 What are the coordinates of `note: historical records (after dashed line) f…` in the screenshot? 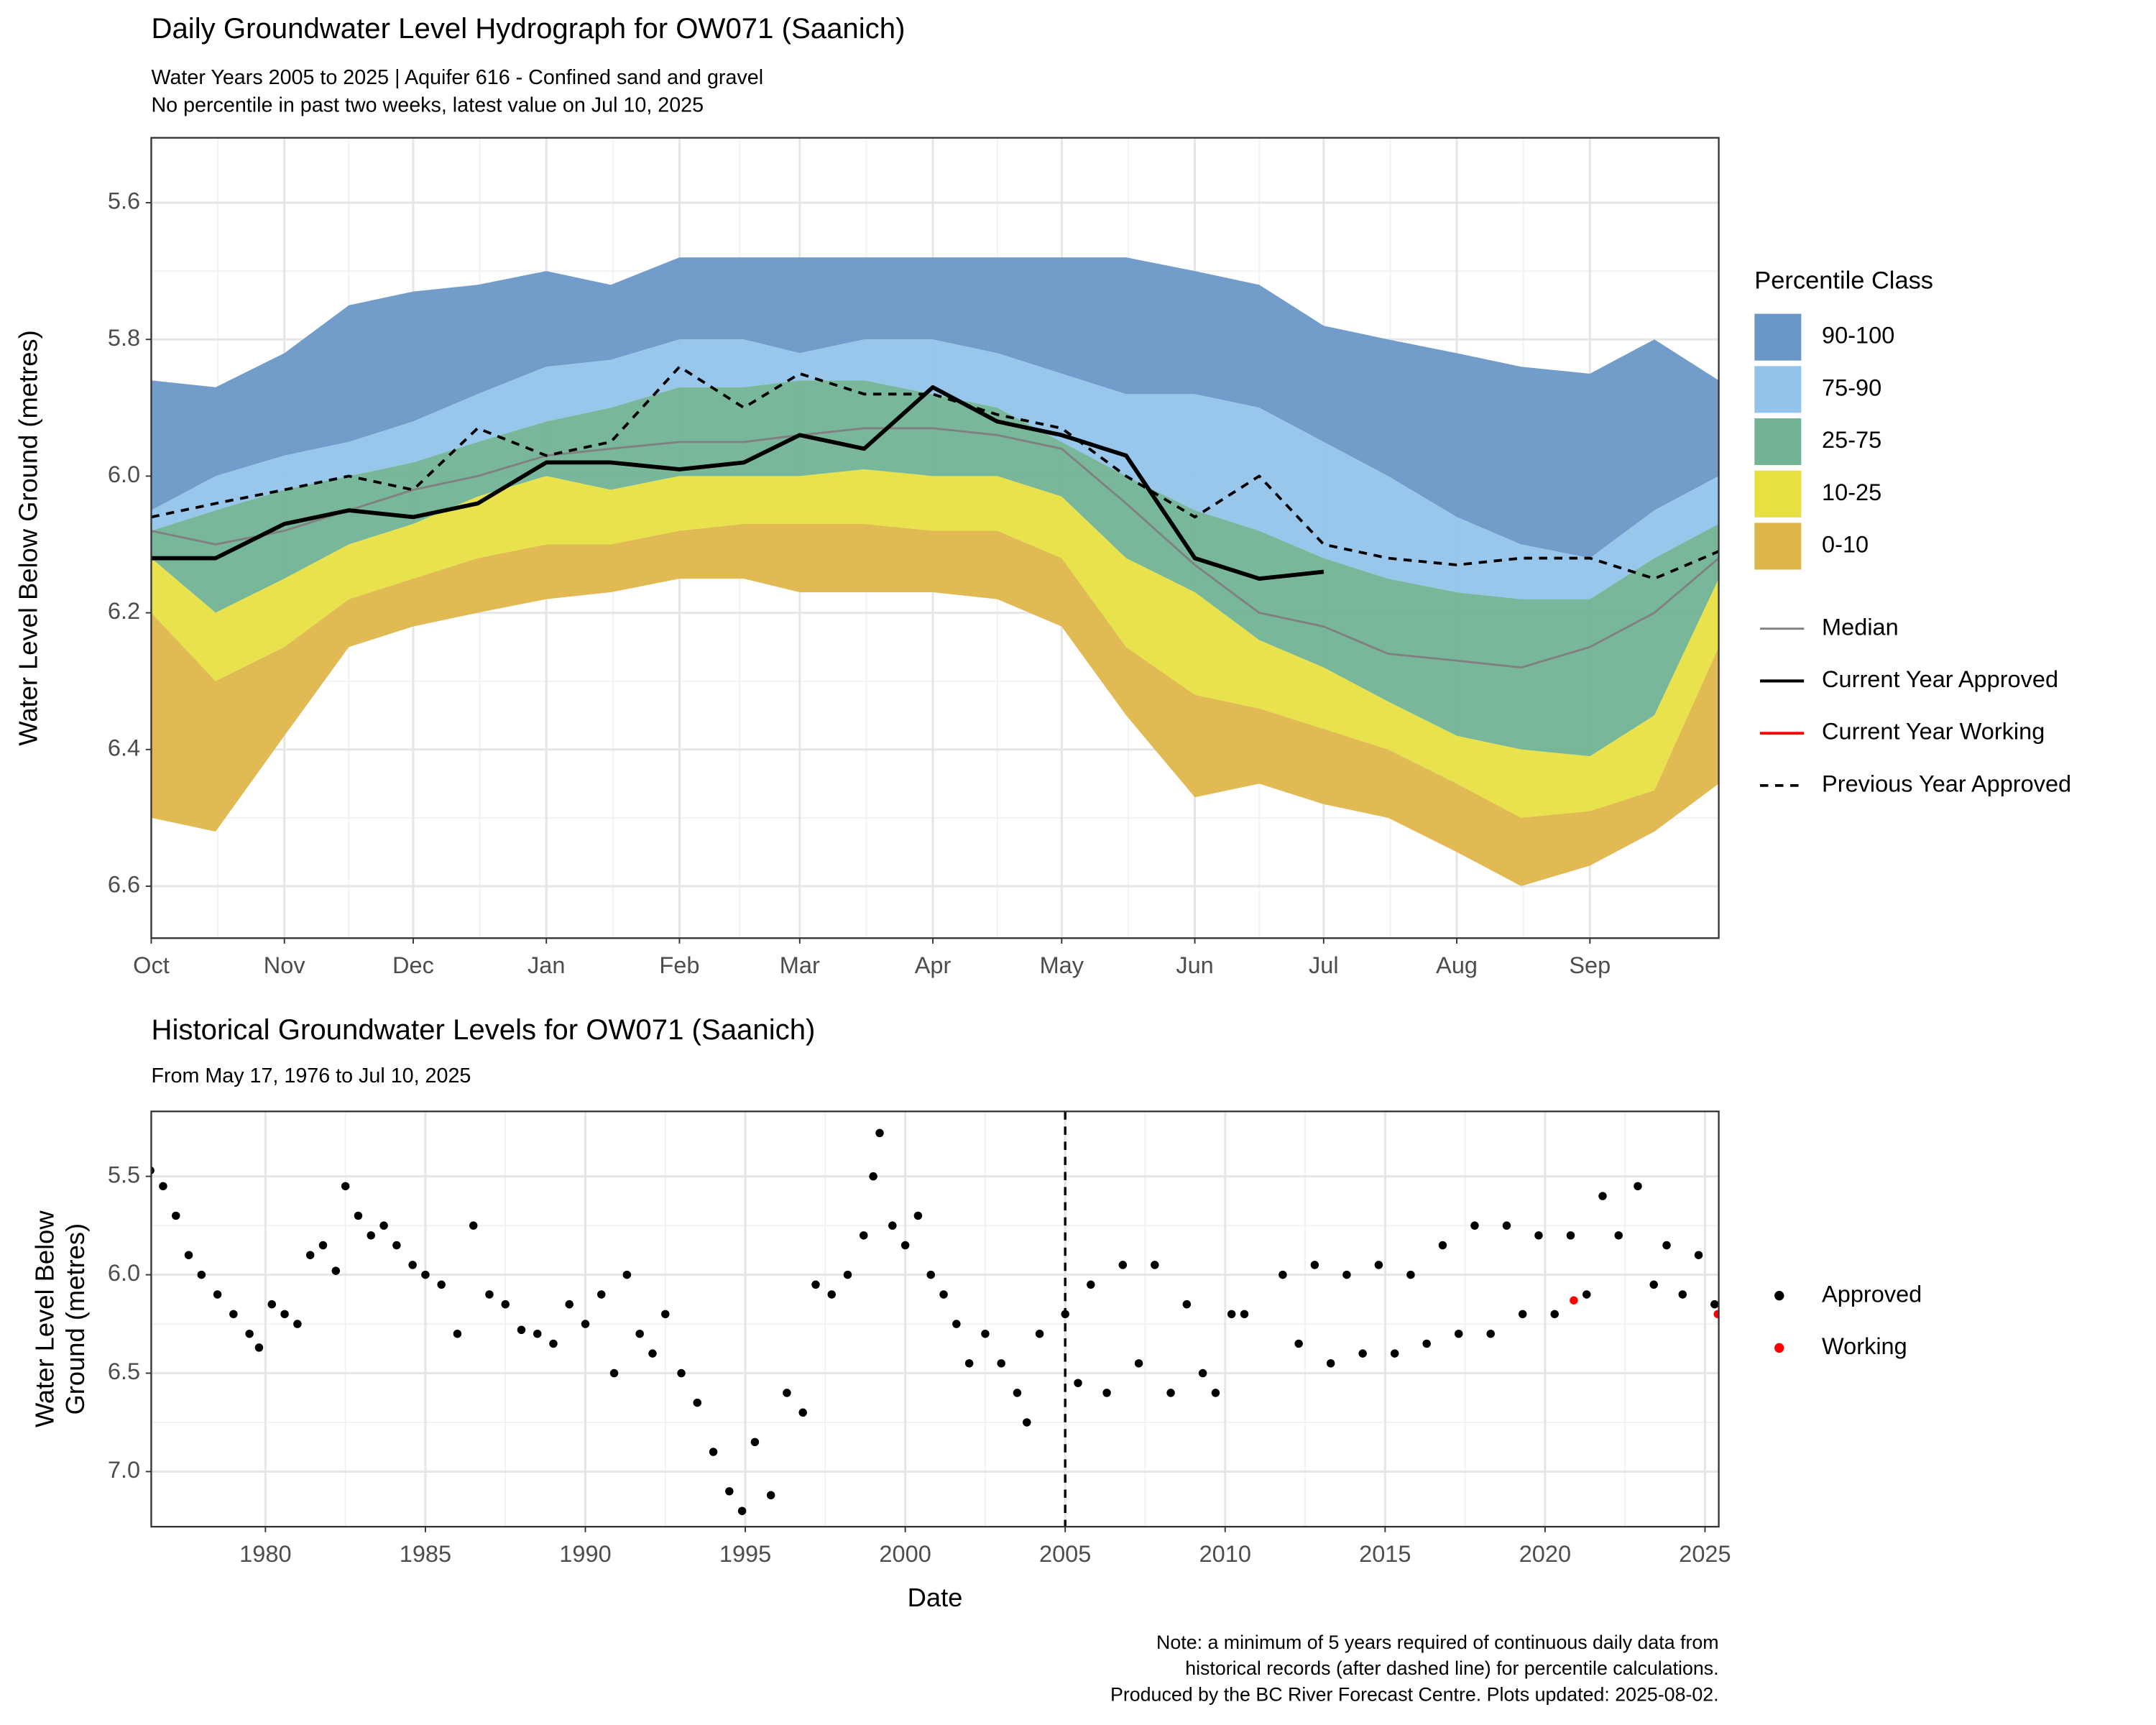 It's located at (1452, 1668).